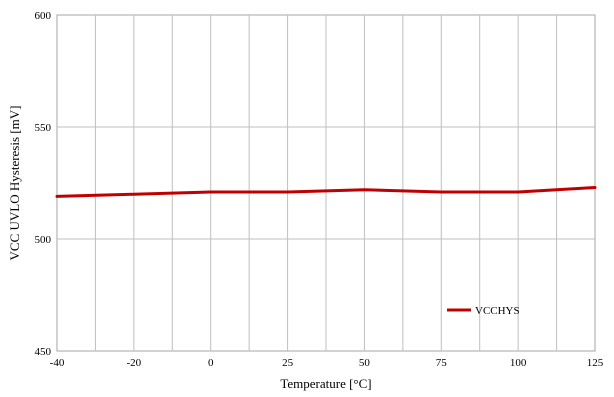  What do you see at coordinates (365, 363) in the screenshot?
I see `x-tick-label: 50` at bounding box center [365, 363].